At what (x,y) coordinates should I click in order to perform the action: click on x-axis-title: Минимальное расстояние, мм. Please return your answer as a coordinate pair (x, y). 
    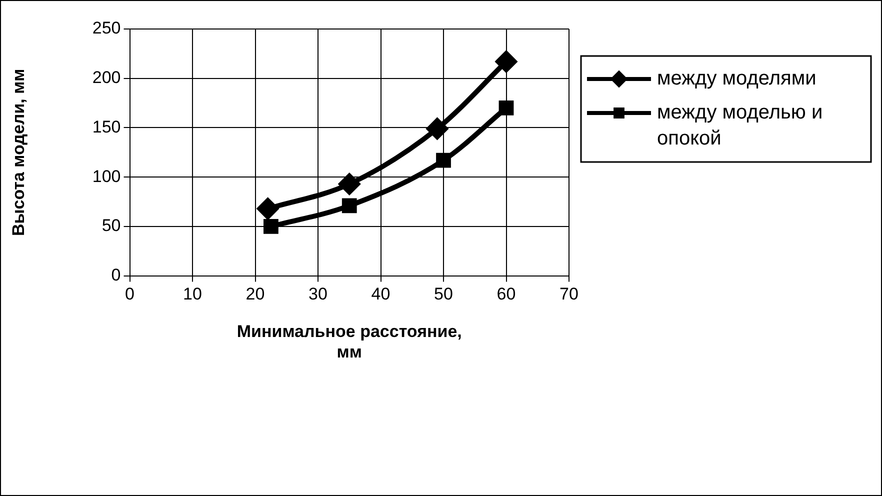
    Looking at the image, I should click on (349, 342).